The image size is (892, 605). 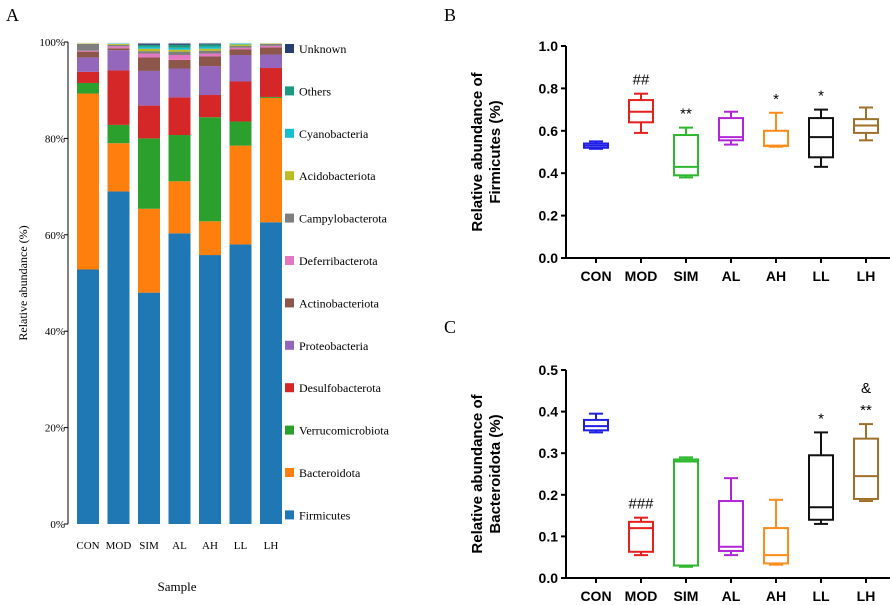 I want to click on y-tick-label: 60%, so click(x=55, y=236).